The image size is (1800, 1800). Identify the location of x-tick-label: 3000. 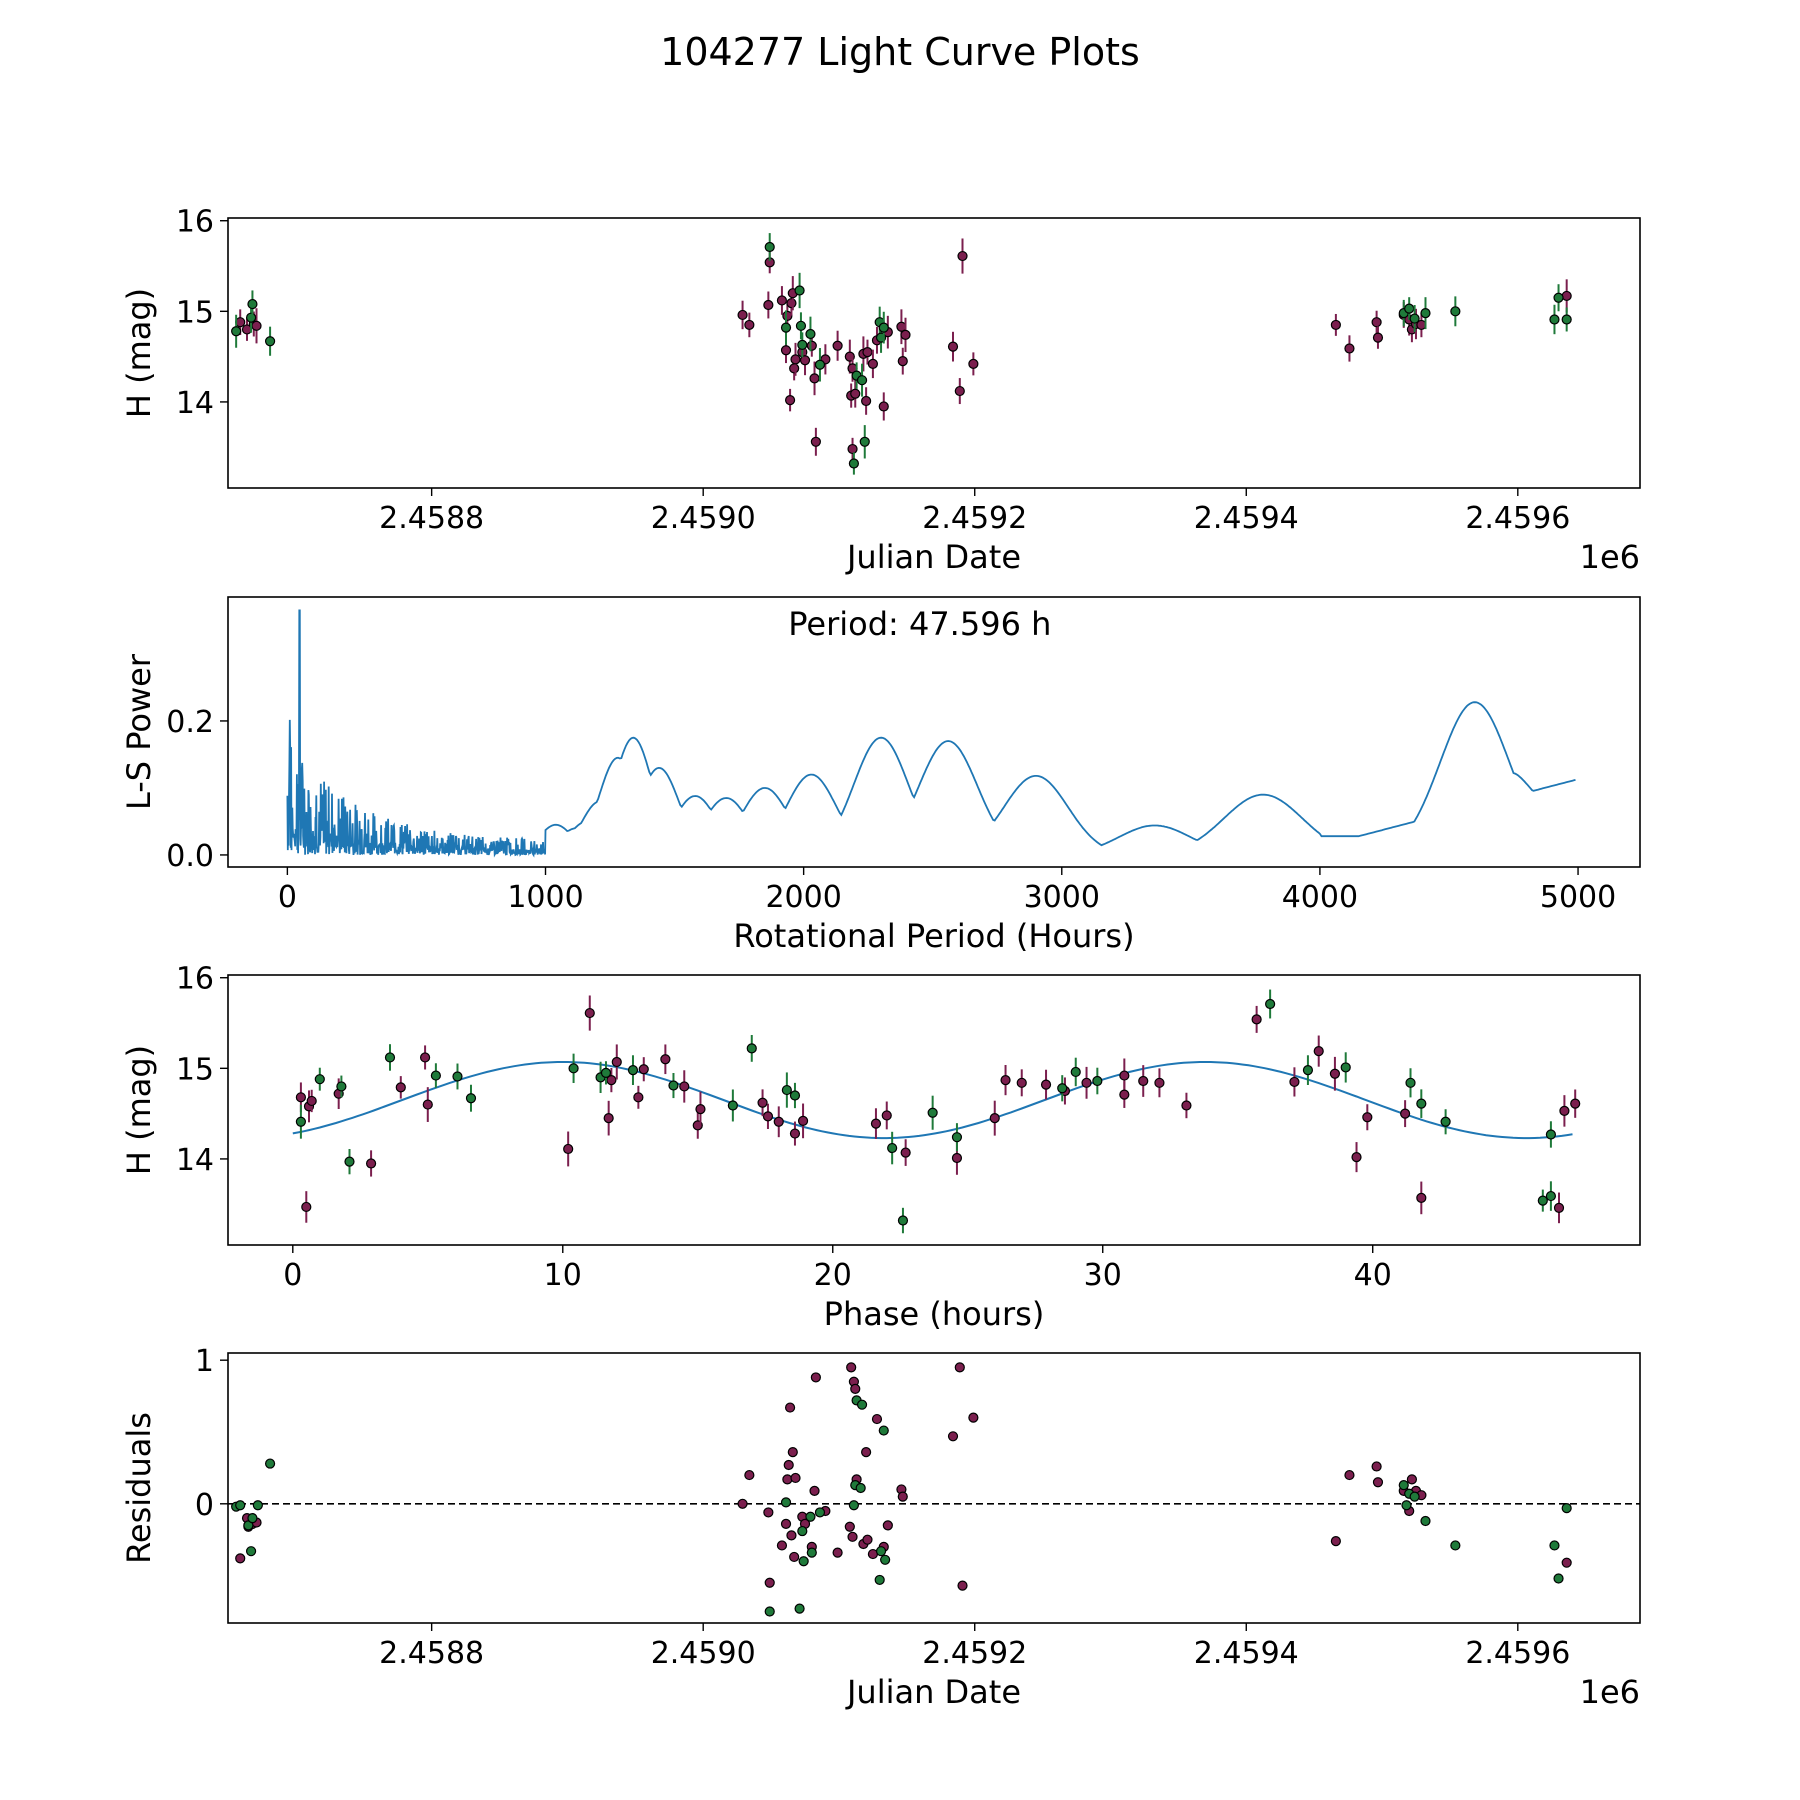
(1062, 897).